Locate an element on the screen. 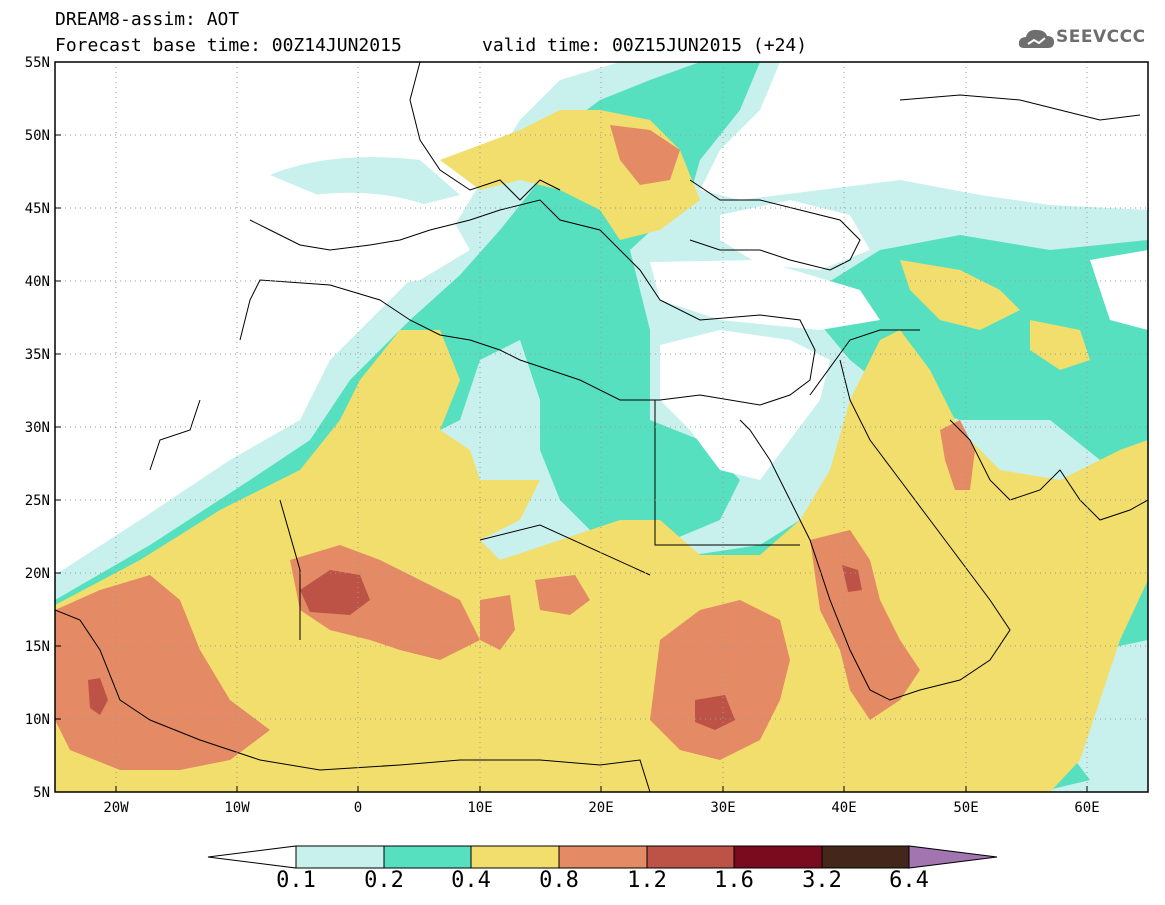  colorbar-label: 0.1 is located at coordinates (296, 880).